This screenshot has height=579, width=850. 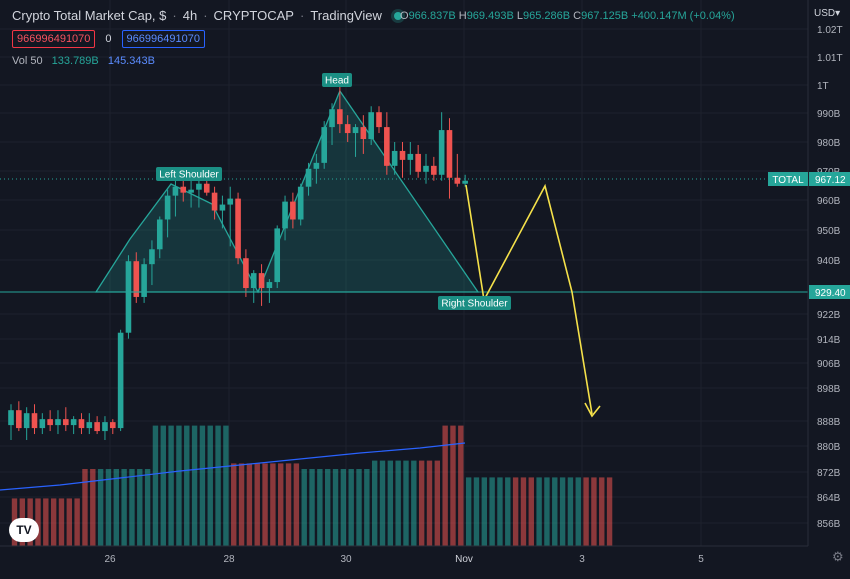 What do you see at coordinates (83, 61) in the screenshot?
I see `volume-legend: Vol 50 133.789B 145.343B` at bounding box center [83, 61].